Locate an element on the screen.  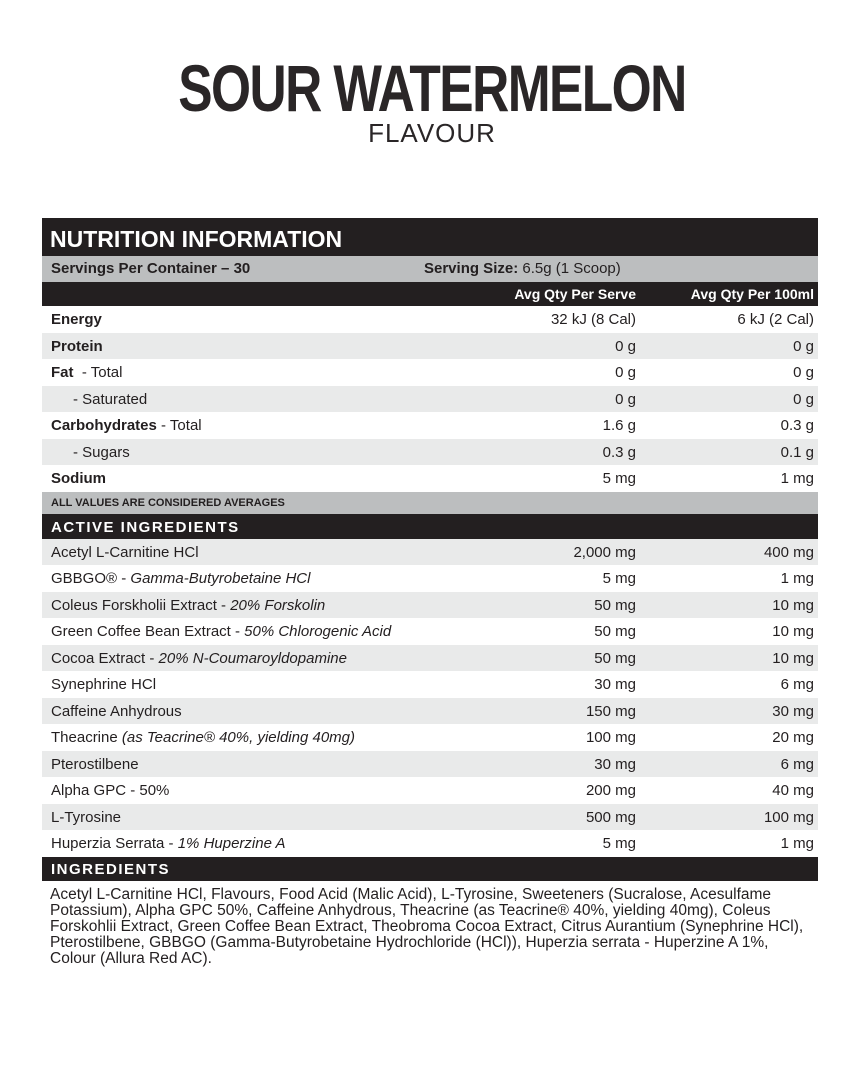
ingredient-name: Huperzia Serrata - 1% Huperzine A is located at coordinates (168, 843).